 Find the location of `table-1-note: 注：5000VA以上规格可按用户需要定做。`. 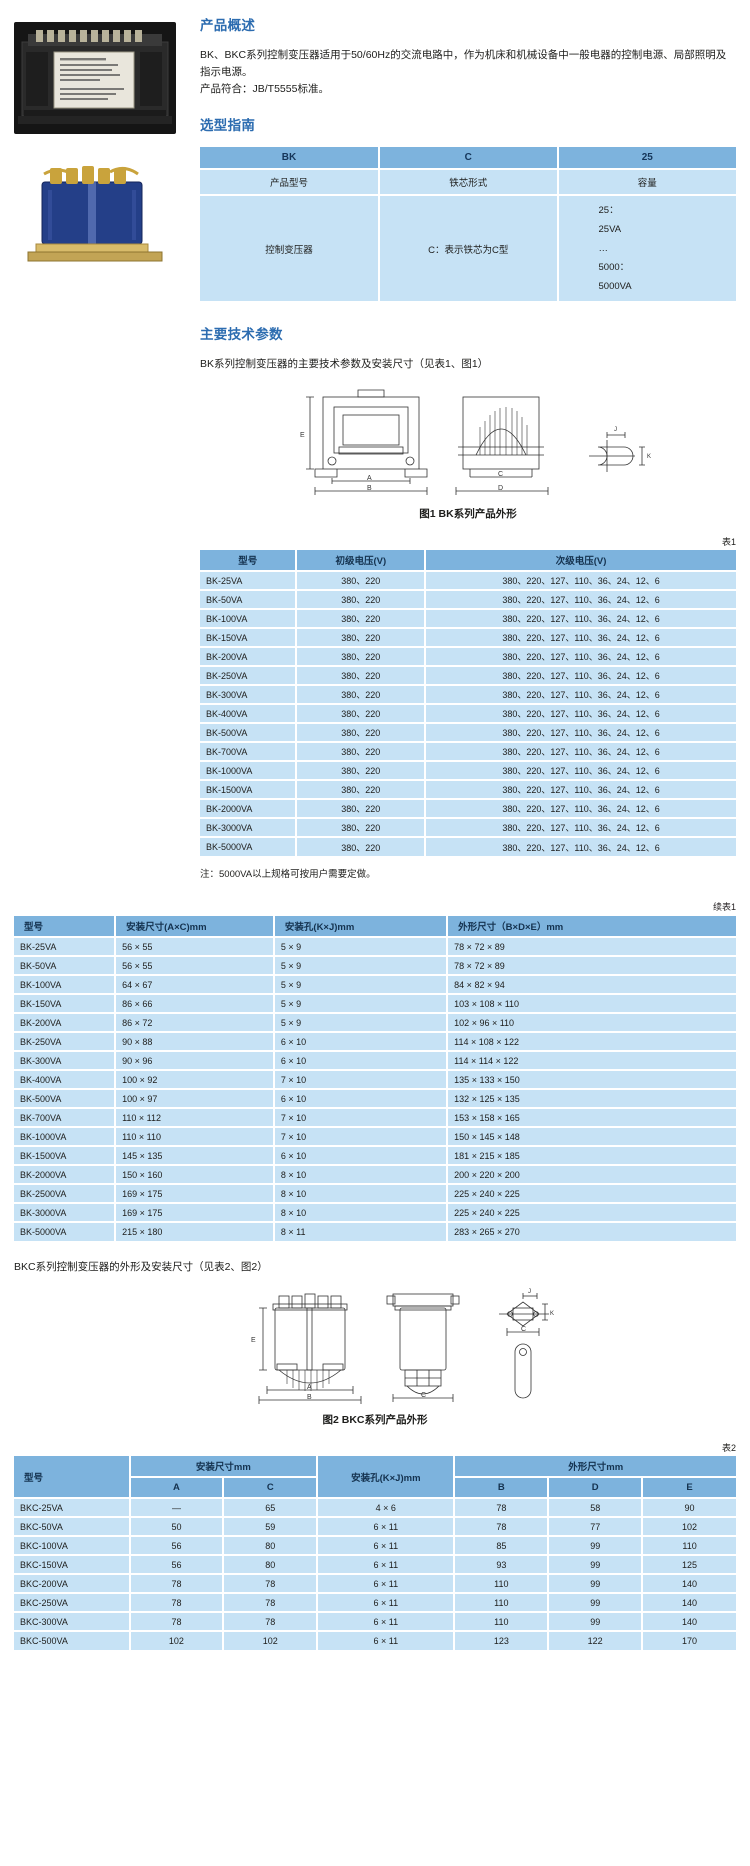

table-1-note: 注：5000VA以上规格可按用户需要定做。 is located at coordinates (288, 874).